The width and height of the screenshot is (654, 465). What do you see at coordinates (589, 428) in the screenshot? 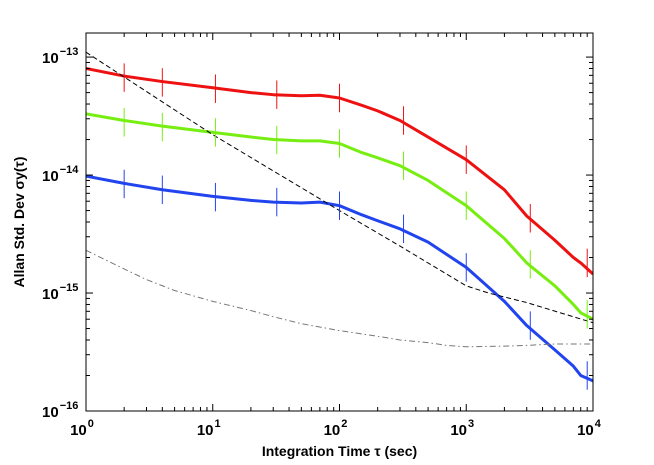
I see `x-tick-label: 10⁴` at bounding box center [589, 428].